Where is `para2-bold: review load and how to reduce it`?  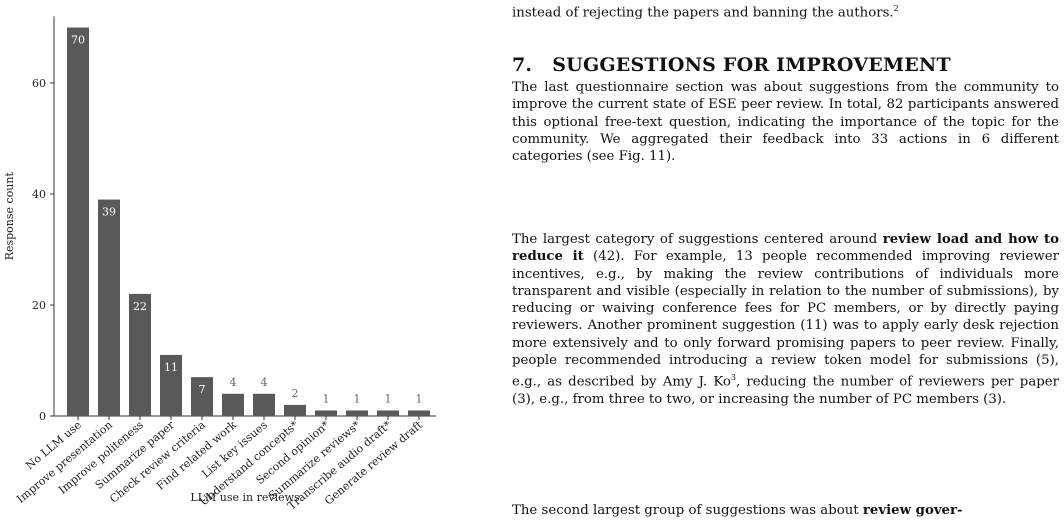 para2-bold: review load and how to reduce it is located at coordinates (785, 248).